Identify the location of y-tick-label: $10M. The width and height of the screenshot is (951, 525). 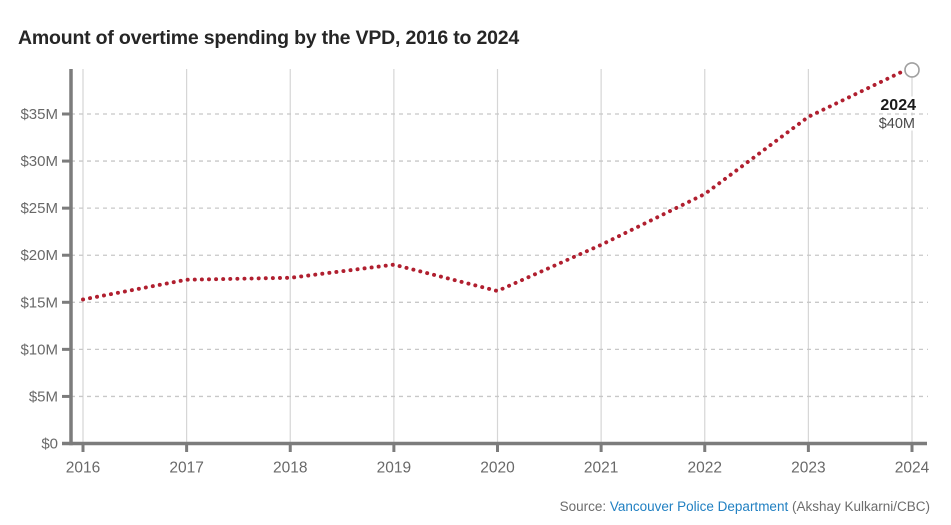
(39, 349).